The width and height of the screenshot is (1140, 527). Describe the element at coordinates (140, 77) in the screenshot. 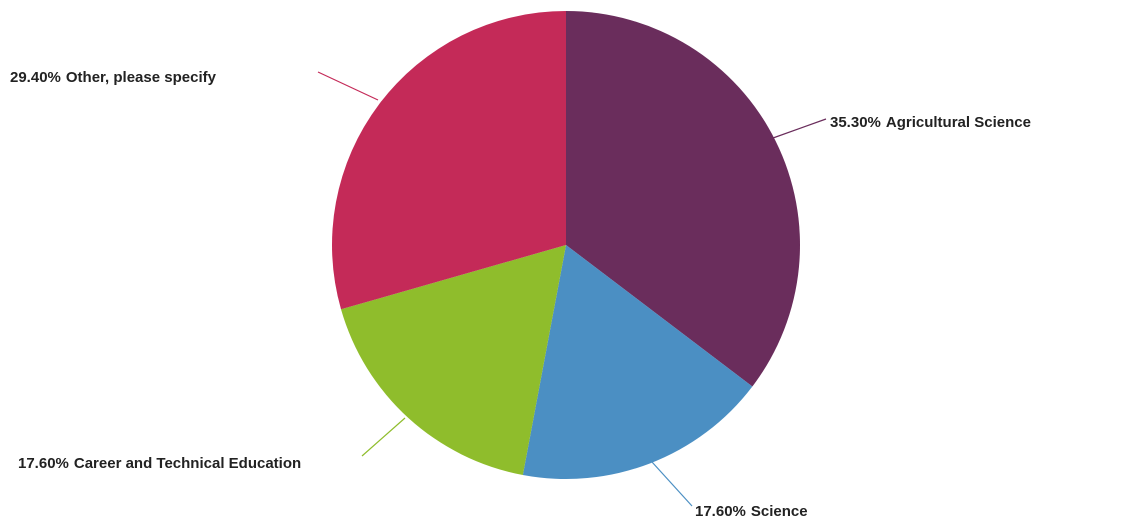

I see `category-label: Other, please specify` at that location.